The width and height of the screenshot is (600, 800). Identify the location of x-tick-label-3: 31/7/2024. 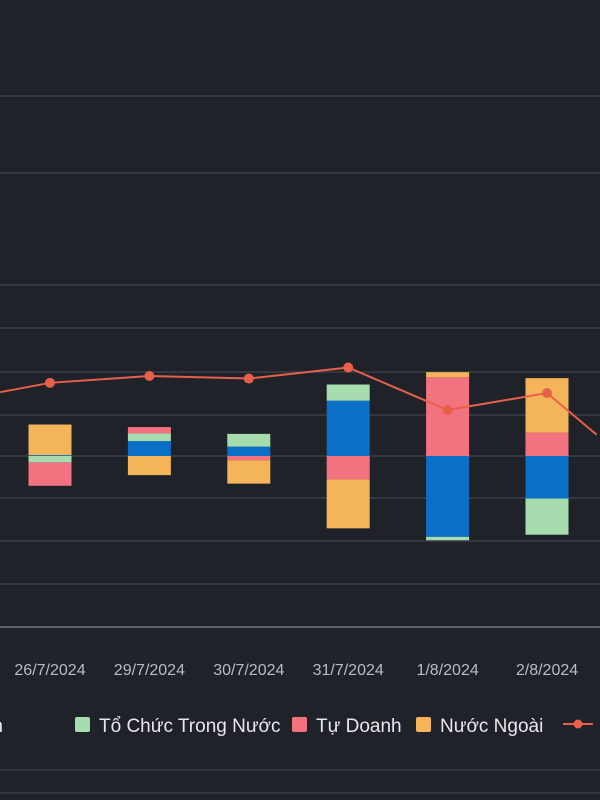
(348, 670).